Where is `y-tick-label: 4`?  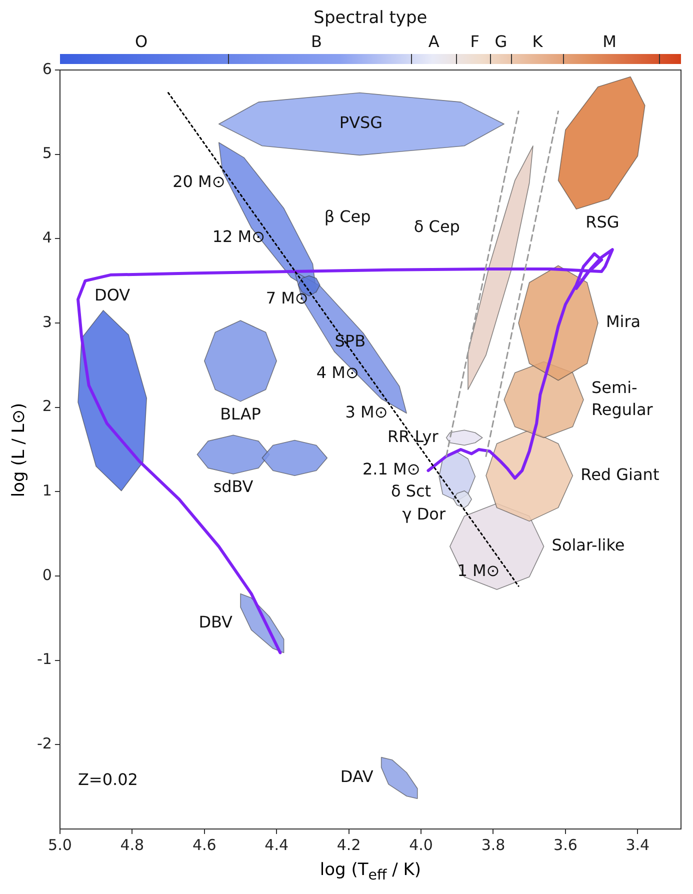 y-tick-label: 4 is located at coordinates (47, 237).